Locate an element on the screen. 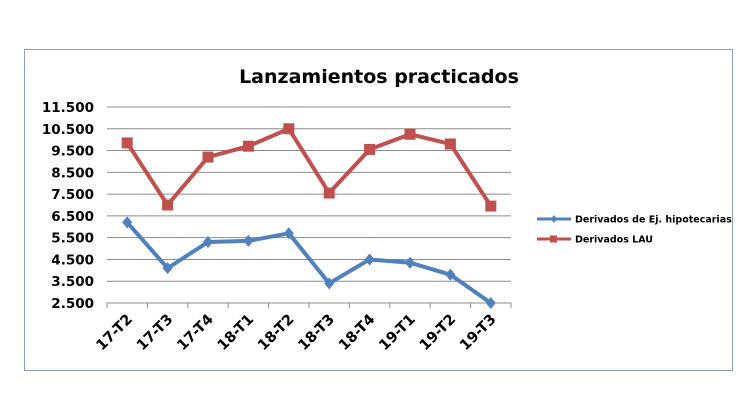  x-tick-label: 18-T4 is located at coordinates (357, 333).